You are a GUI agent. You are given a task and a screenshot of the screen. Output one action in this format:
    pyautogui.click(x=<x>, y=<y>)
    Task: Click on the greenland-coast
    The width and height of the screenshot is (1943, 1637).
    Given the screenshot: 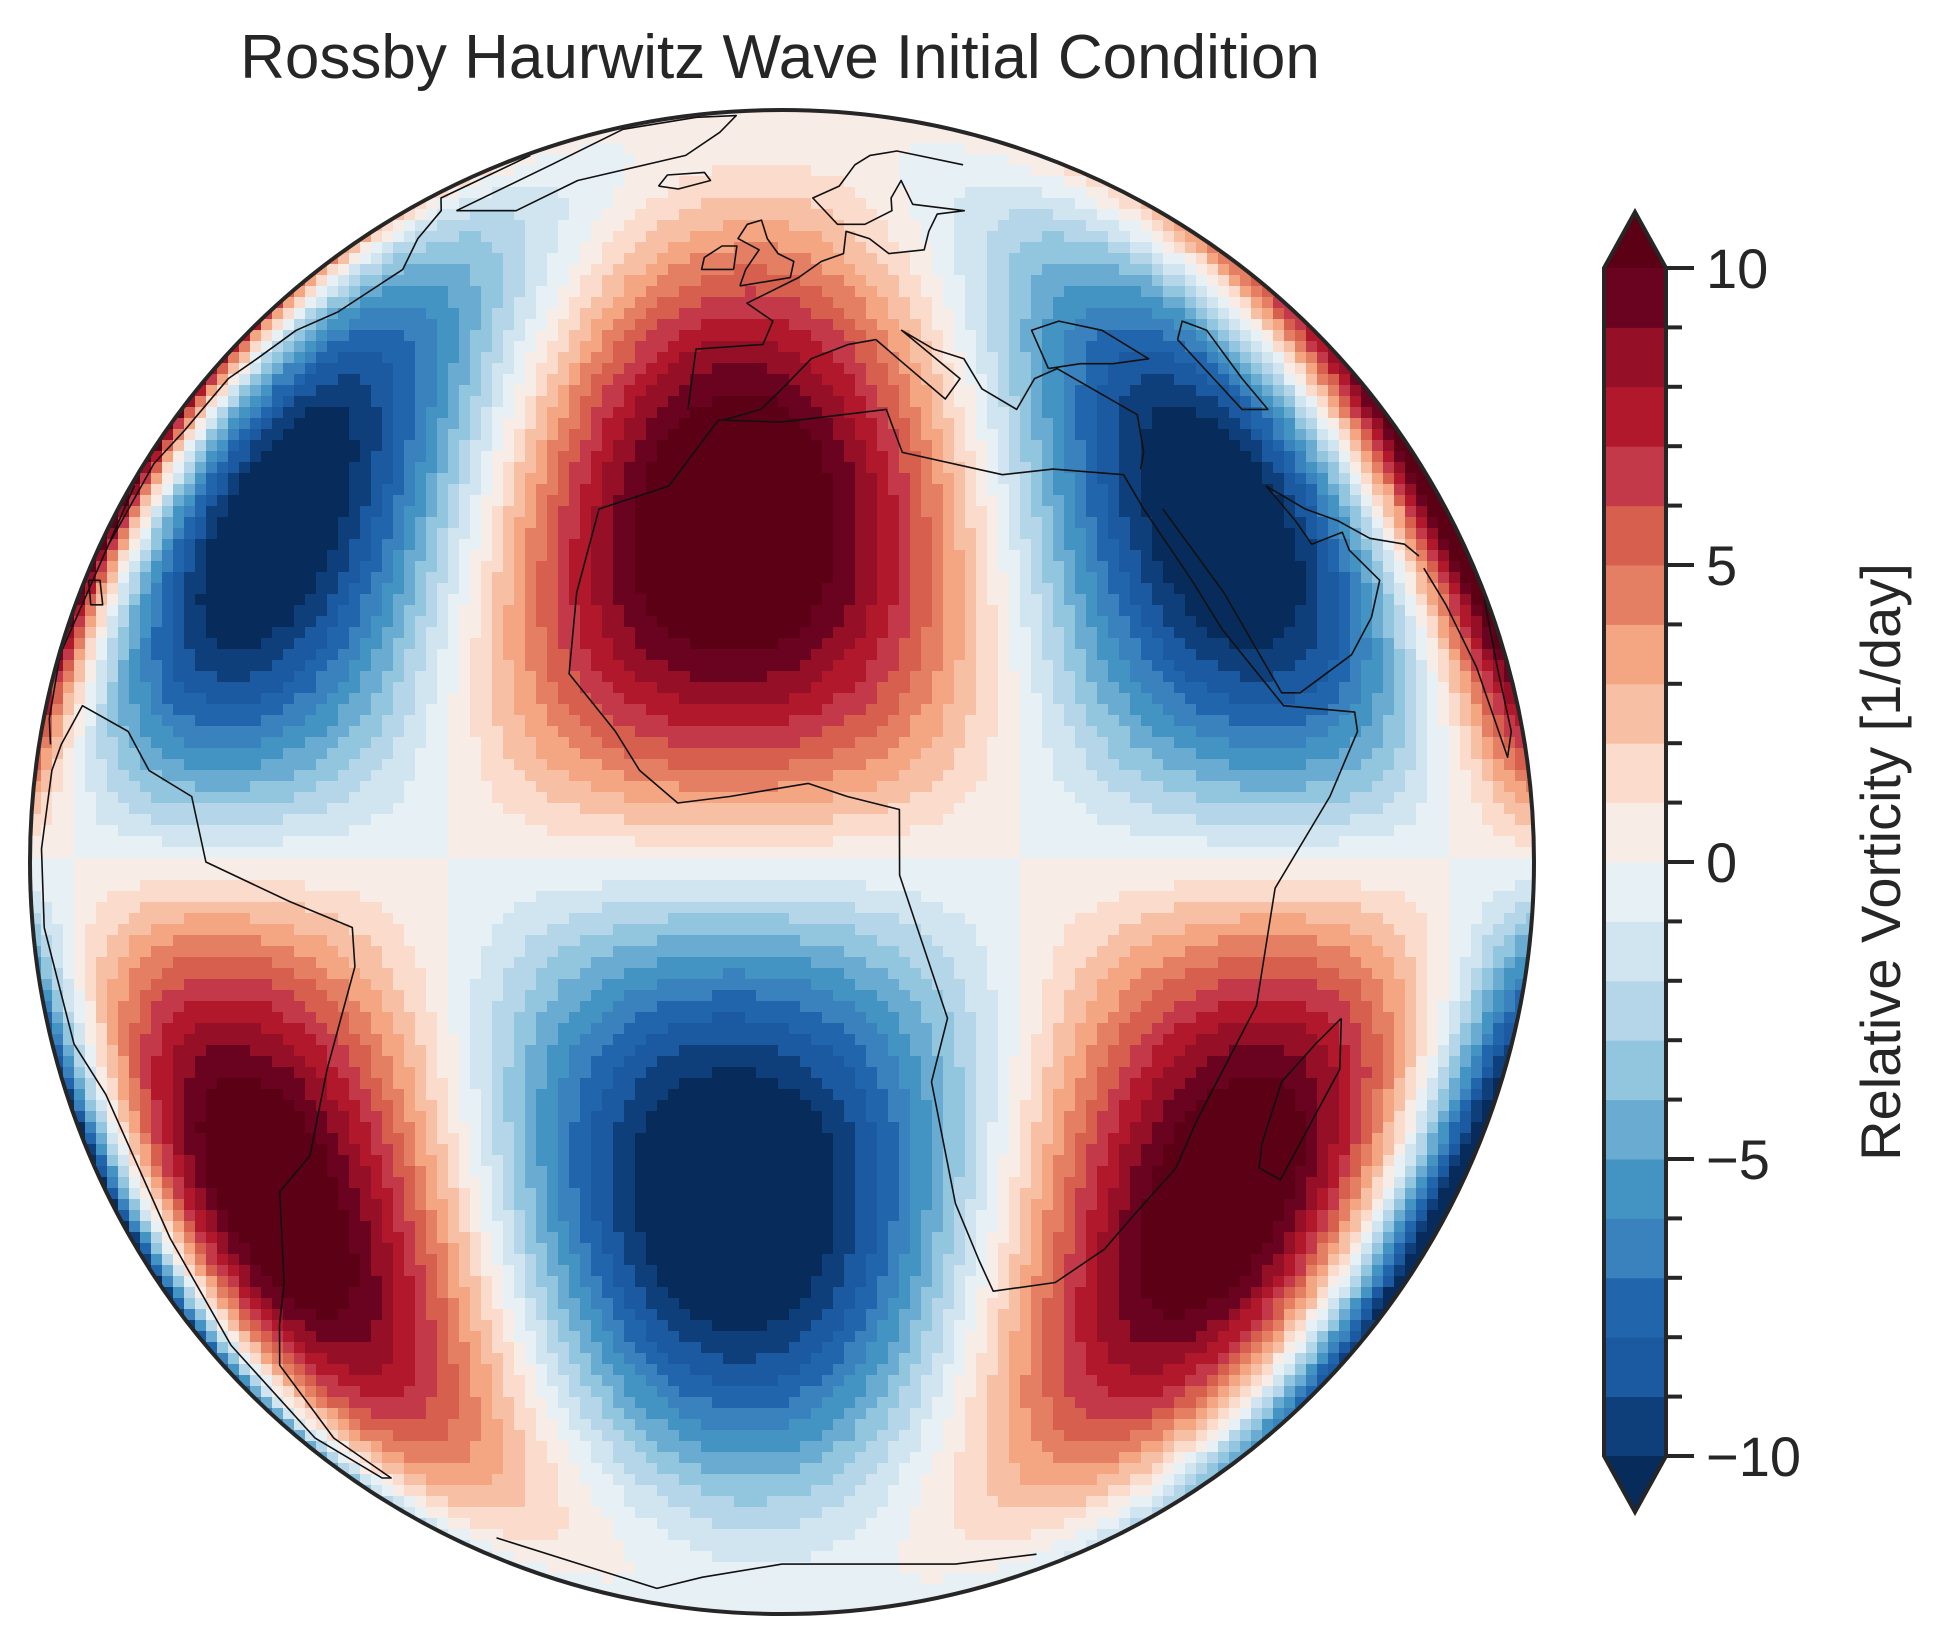 What is the action you would take?
    pyautogui.click(x=596, y=163)
    